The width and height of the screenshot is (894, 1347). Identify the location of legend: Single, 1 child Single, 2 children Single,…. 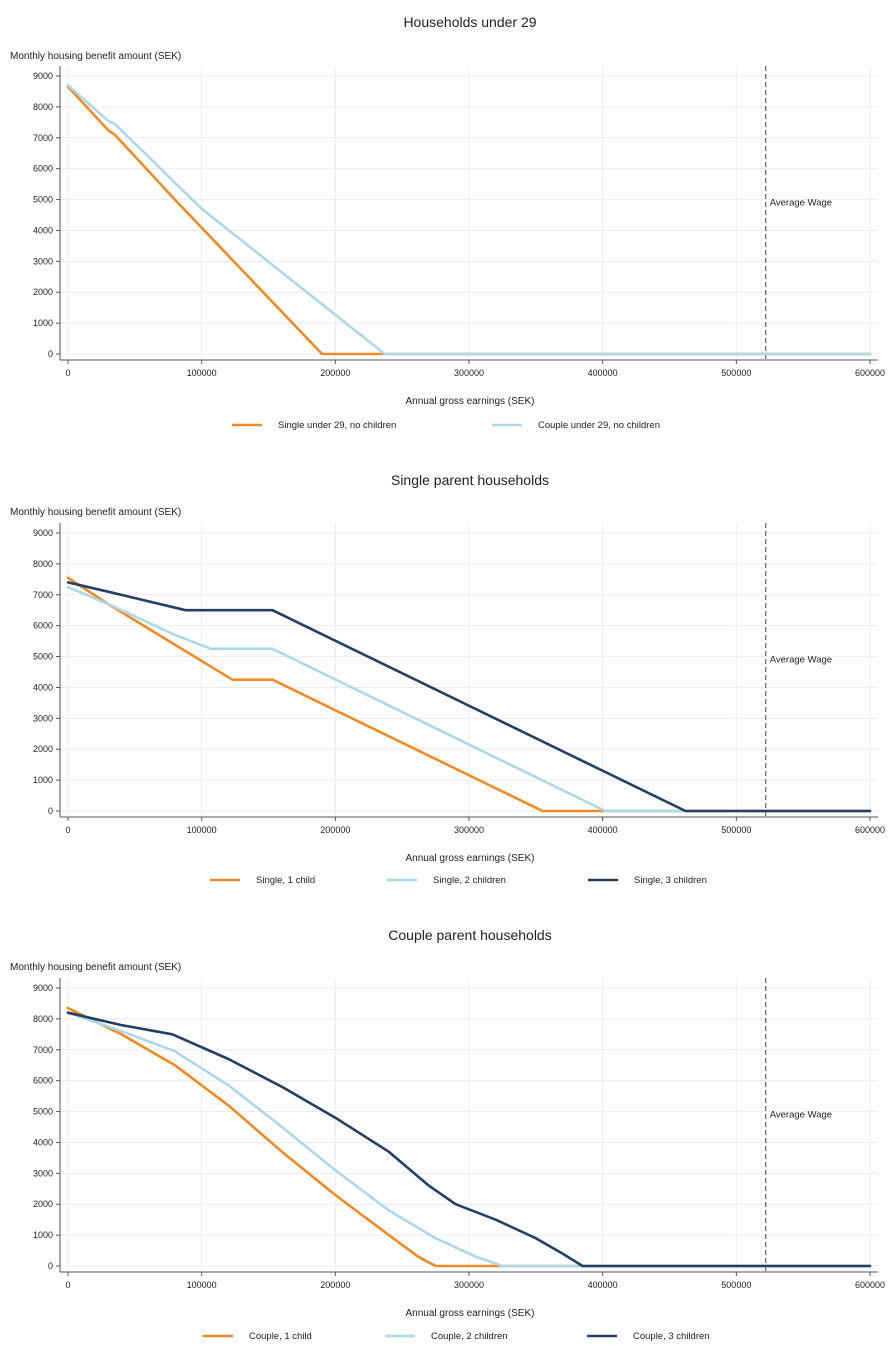
(458, 880).